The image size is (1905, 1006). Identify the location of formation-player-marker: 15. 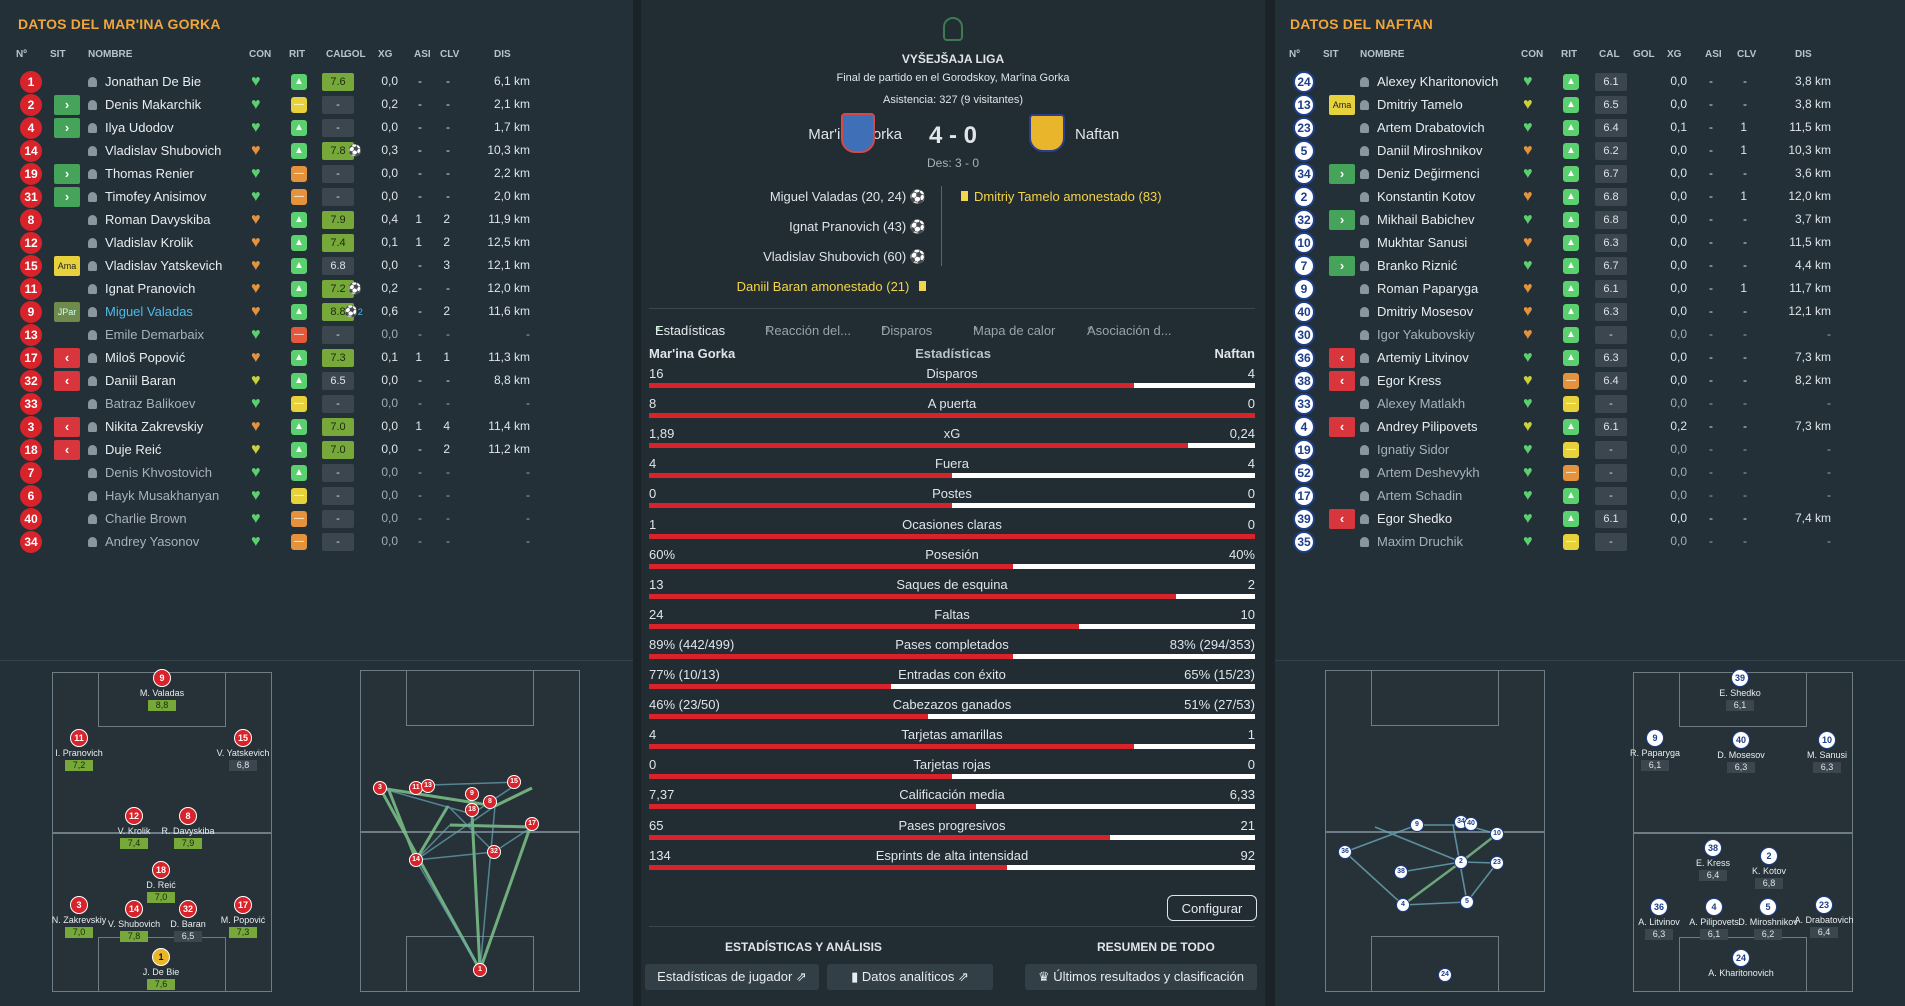
(243, 738).